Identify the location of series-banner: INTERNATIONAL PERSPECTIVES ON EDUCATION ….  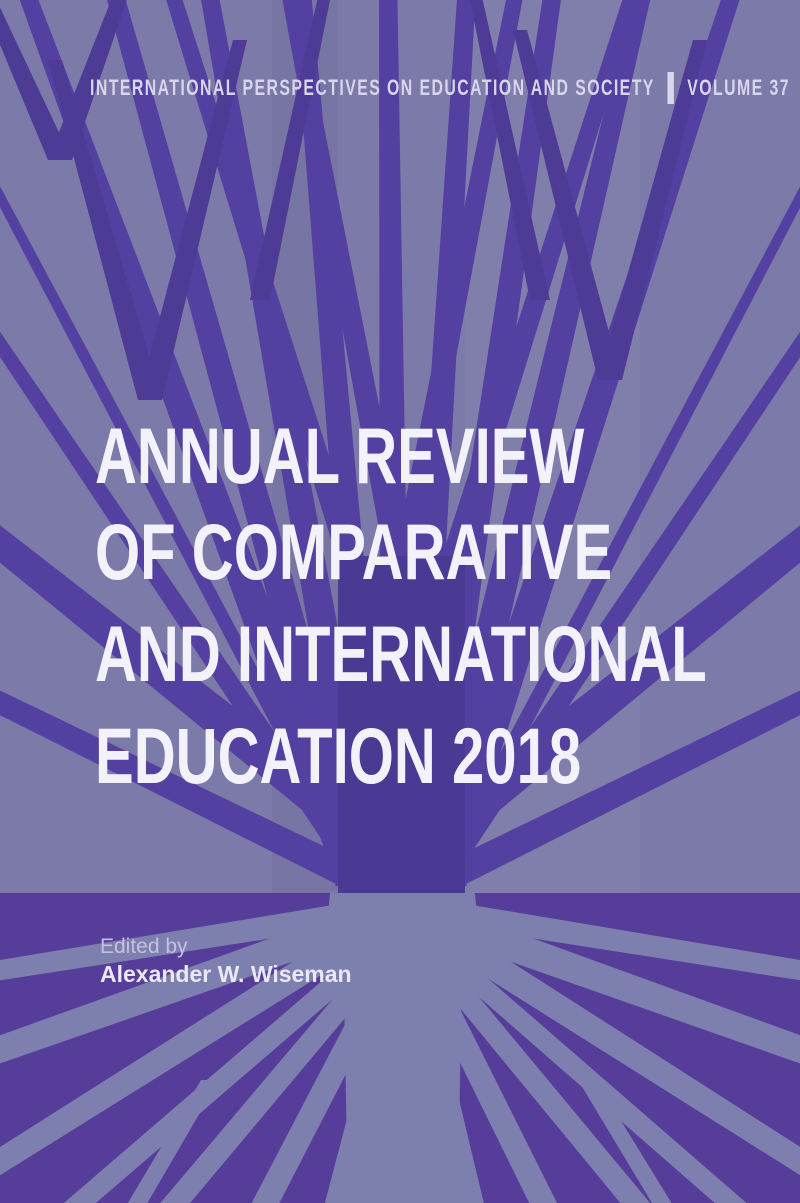
(440, 88).